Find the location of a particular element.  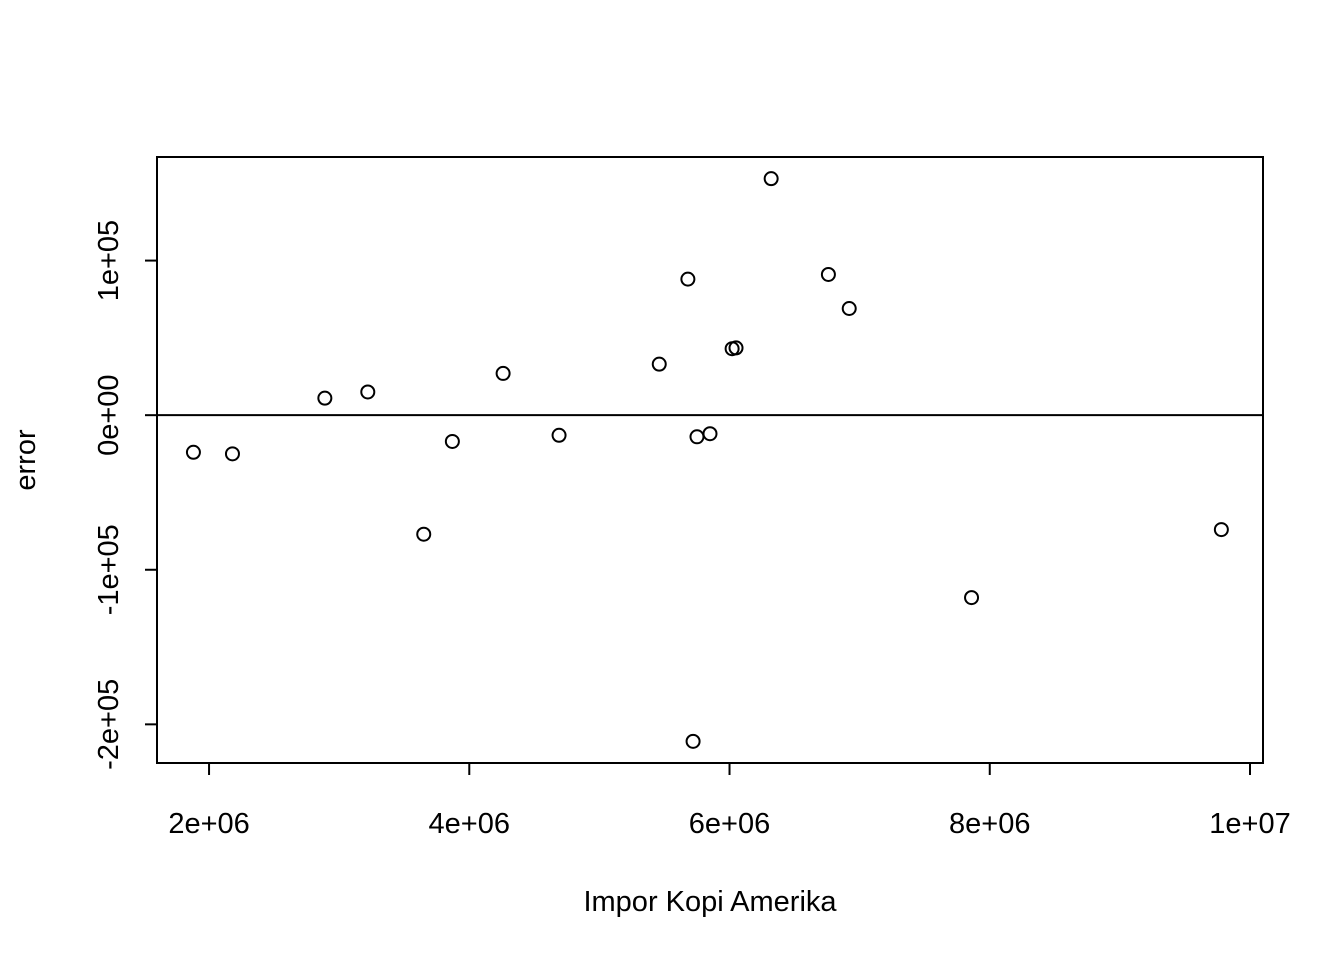

x-axis-title: Impor Kopi Amerika is located at coordinates (710, 902).